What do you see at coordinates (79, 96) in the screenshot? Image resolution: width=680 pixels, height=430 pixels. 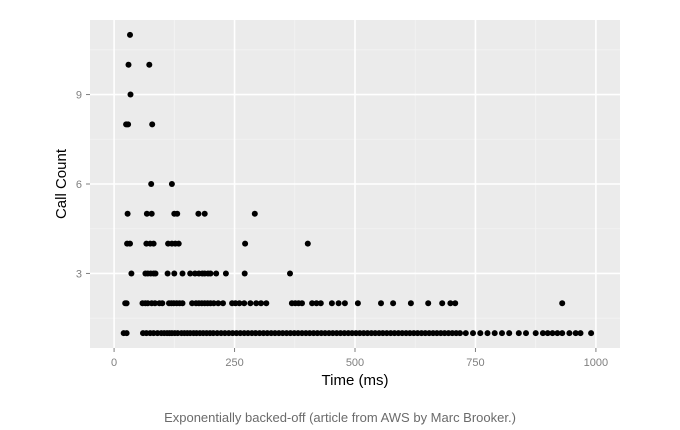 I see `y-tick-label: 9` at bounding box center [79, 96].